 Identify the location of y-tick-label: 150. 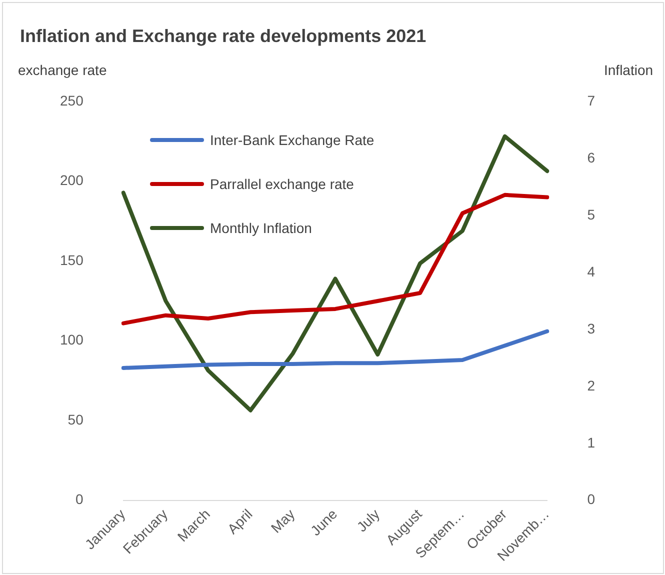
(72, 260).